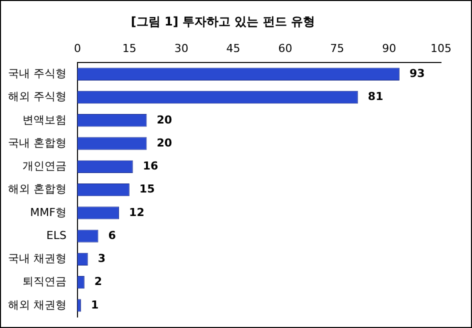 This screenshot has width=472, height=328. I want to click on y-tick-label: 국내 혼합형, so click(37, 143).